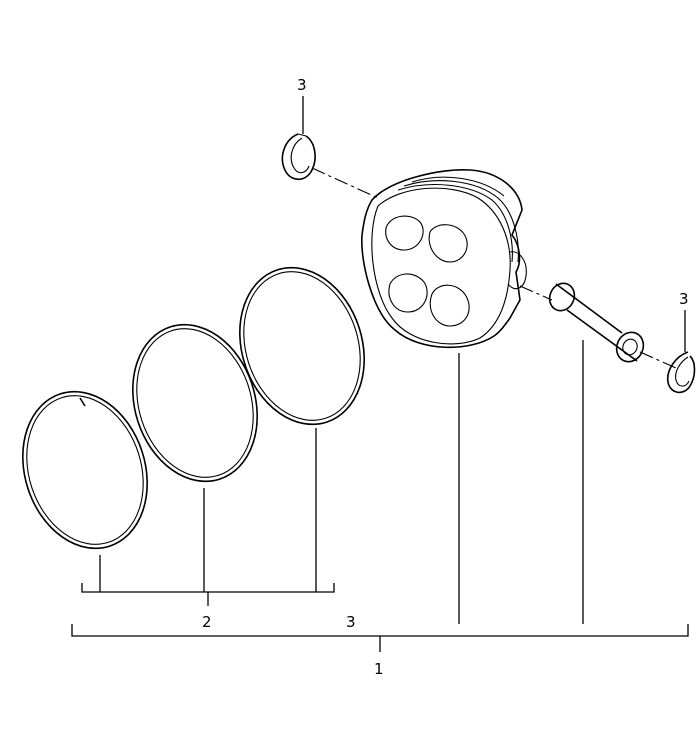  Describe the element at coordinates (208, 588) in the screenshot. I see `bracket-rings` at that location.